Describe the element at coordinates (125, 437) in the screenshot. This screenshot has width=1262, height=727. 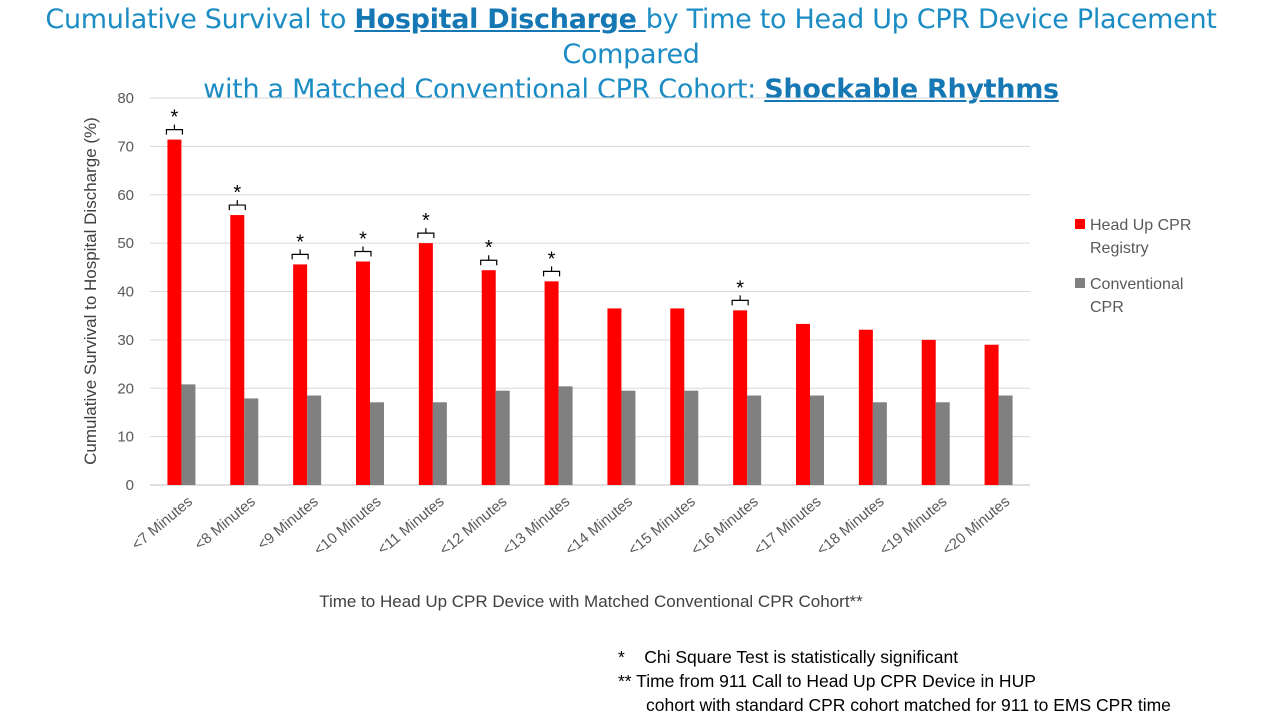
I see `y-tick-label: 10` at that location.